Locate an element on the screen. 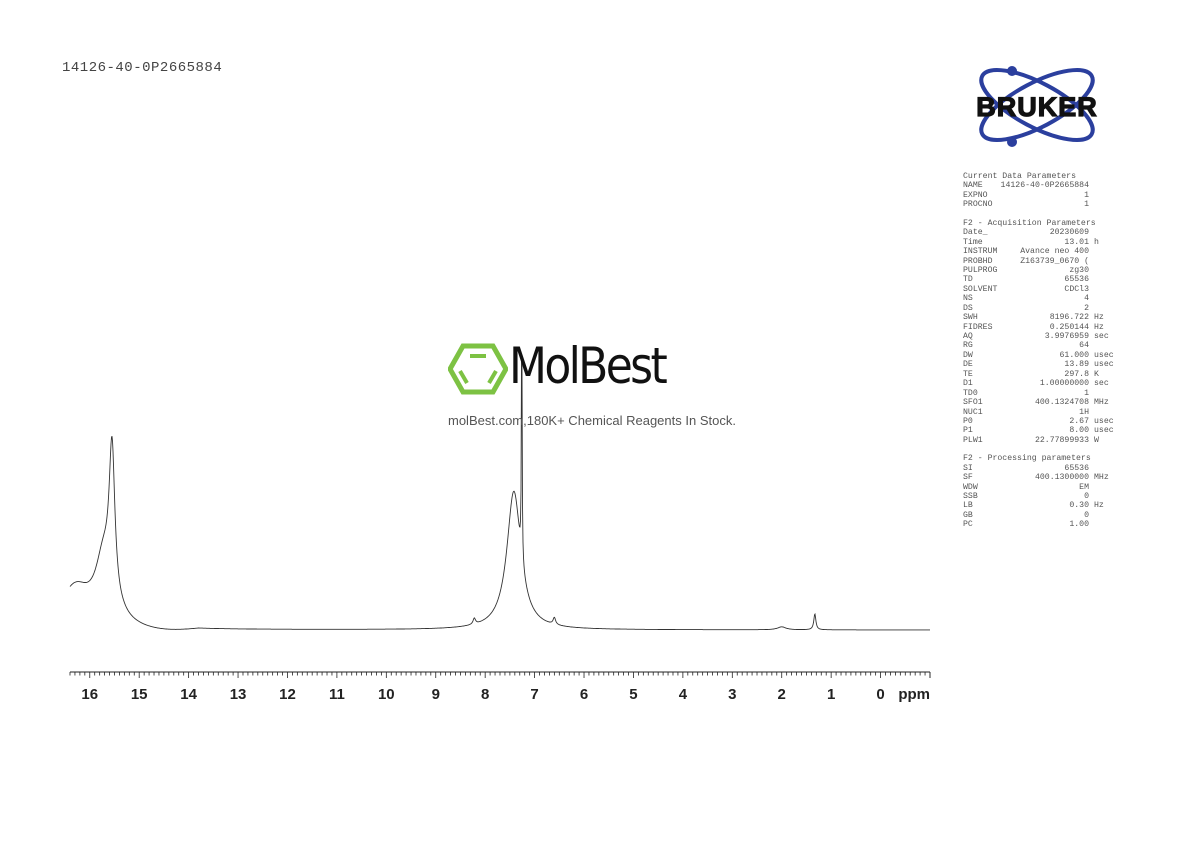  param-label: SFO1 is located at coordinates (973, 403).